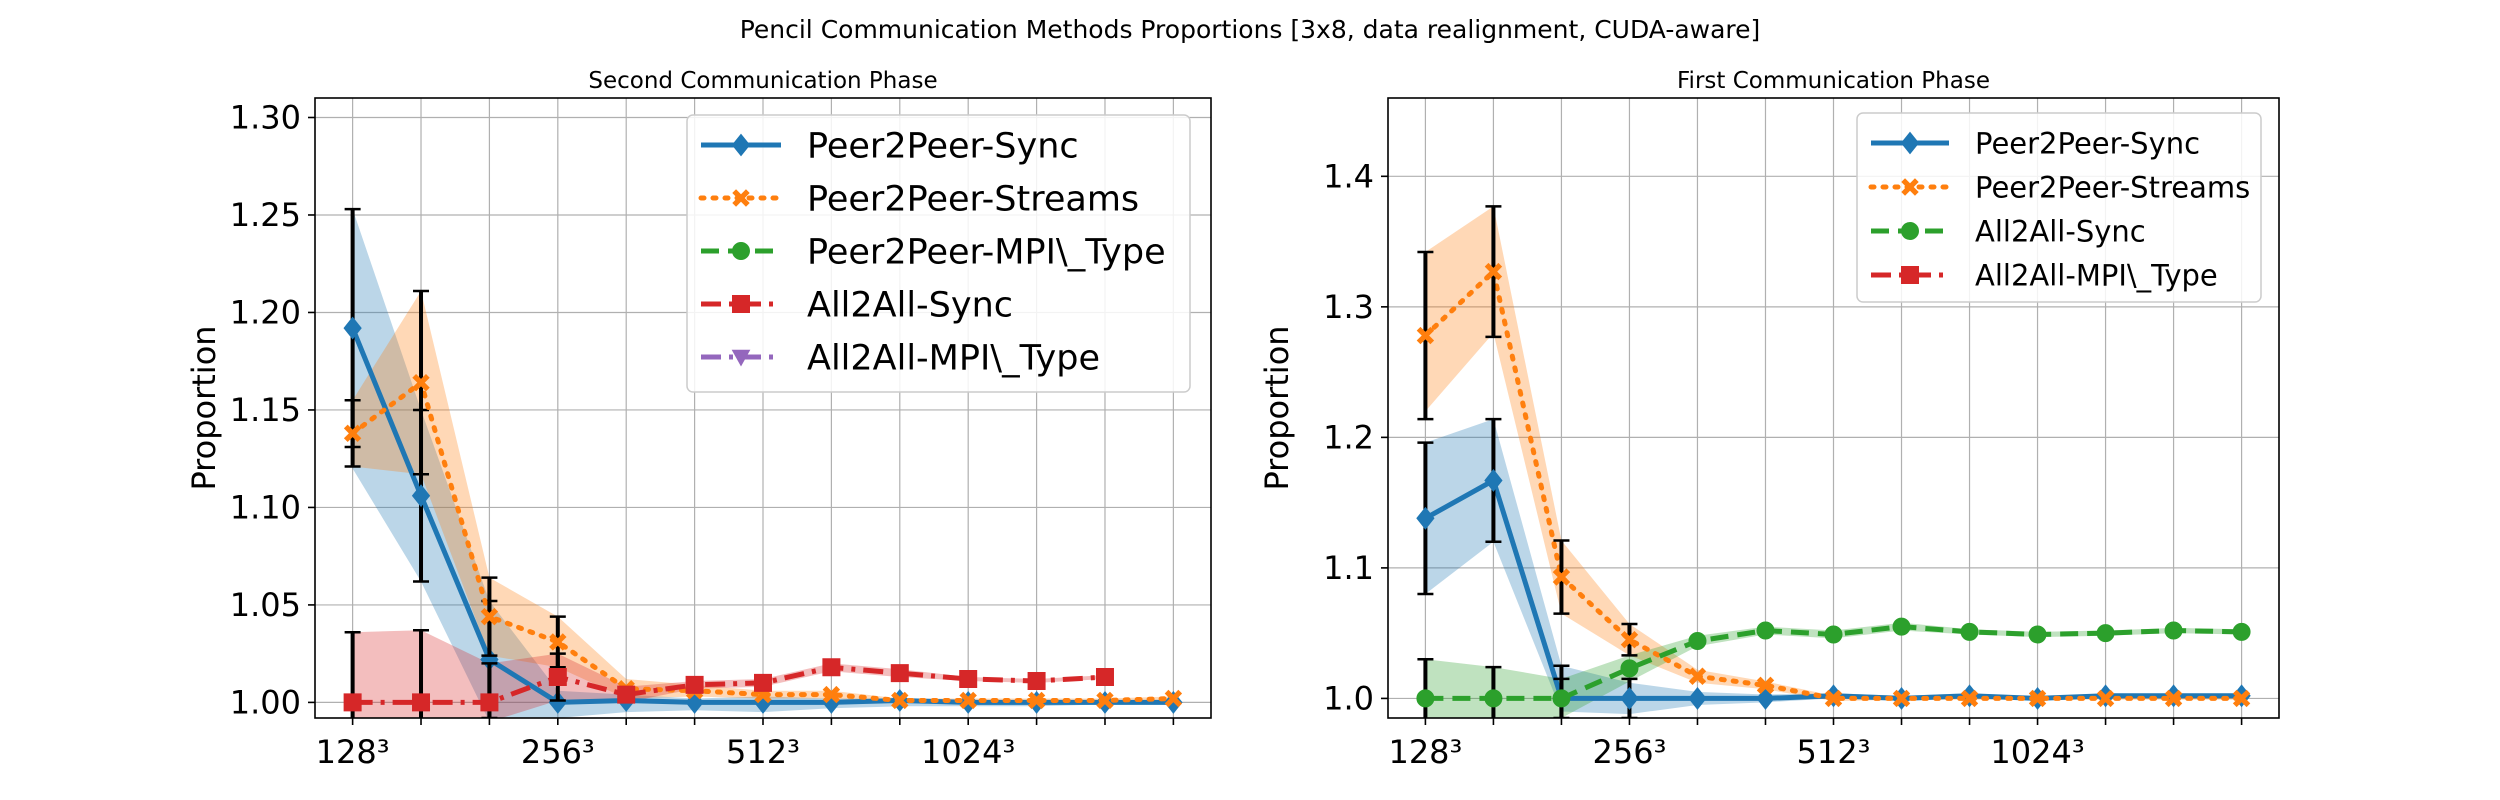  I want to click on y-tick-label: 1.30, so click(265, 117).